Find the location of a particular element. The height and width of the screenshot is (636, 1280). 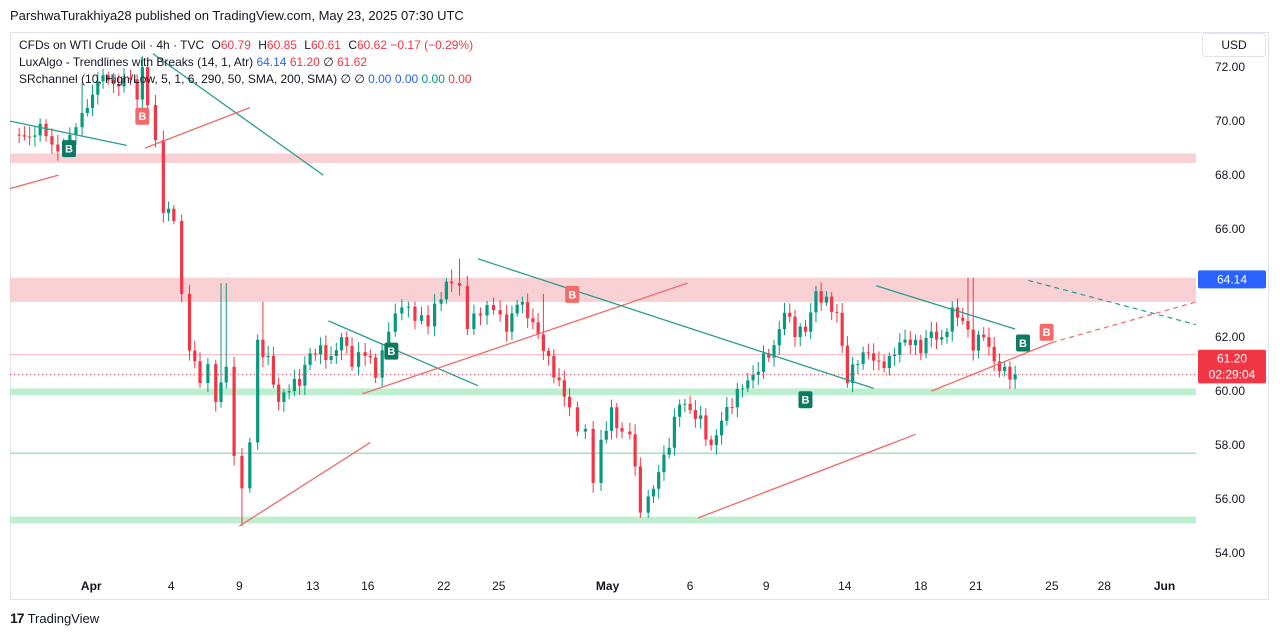

srchannel-value-1: ∅ is located at coordinates (345, 79).